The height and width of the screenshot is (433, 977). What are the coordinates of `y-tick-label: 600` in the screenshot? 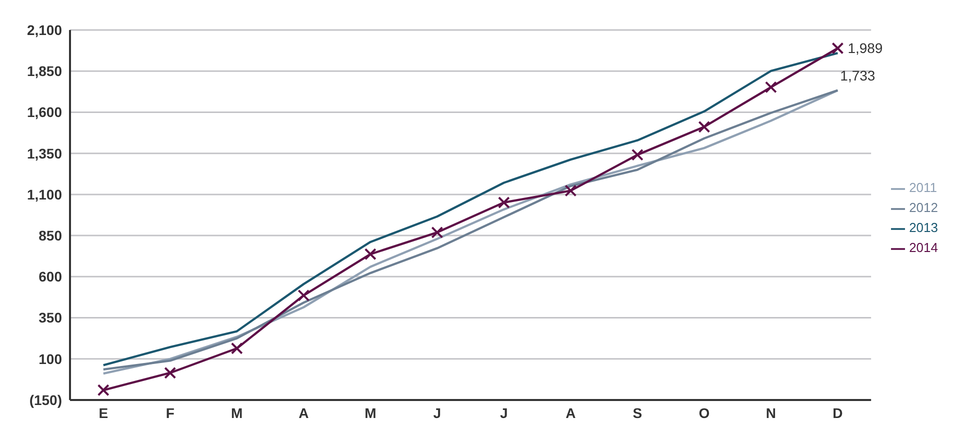 It's located at (50, 276).